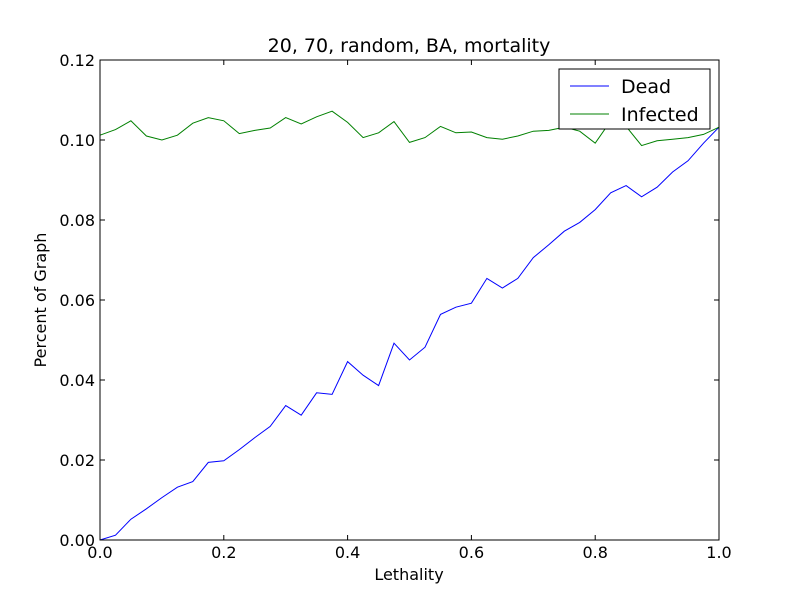 This screenshot has width=800, height=600. Describe the element at coordinates (594, 552) in the screenshot. I see `x-tick-label: 0.8` at that location.